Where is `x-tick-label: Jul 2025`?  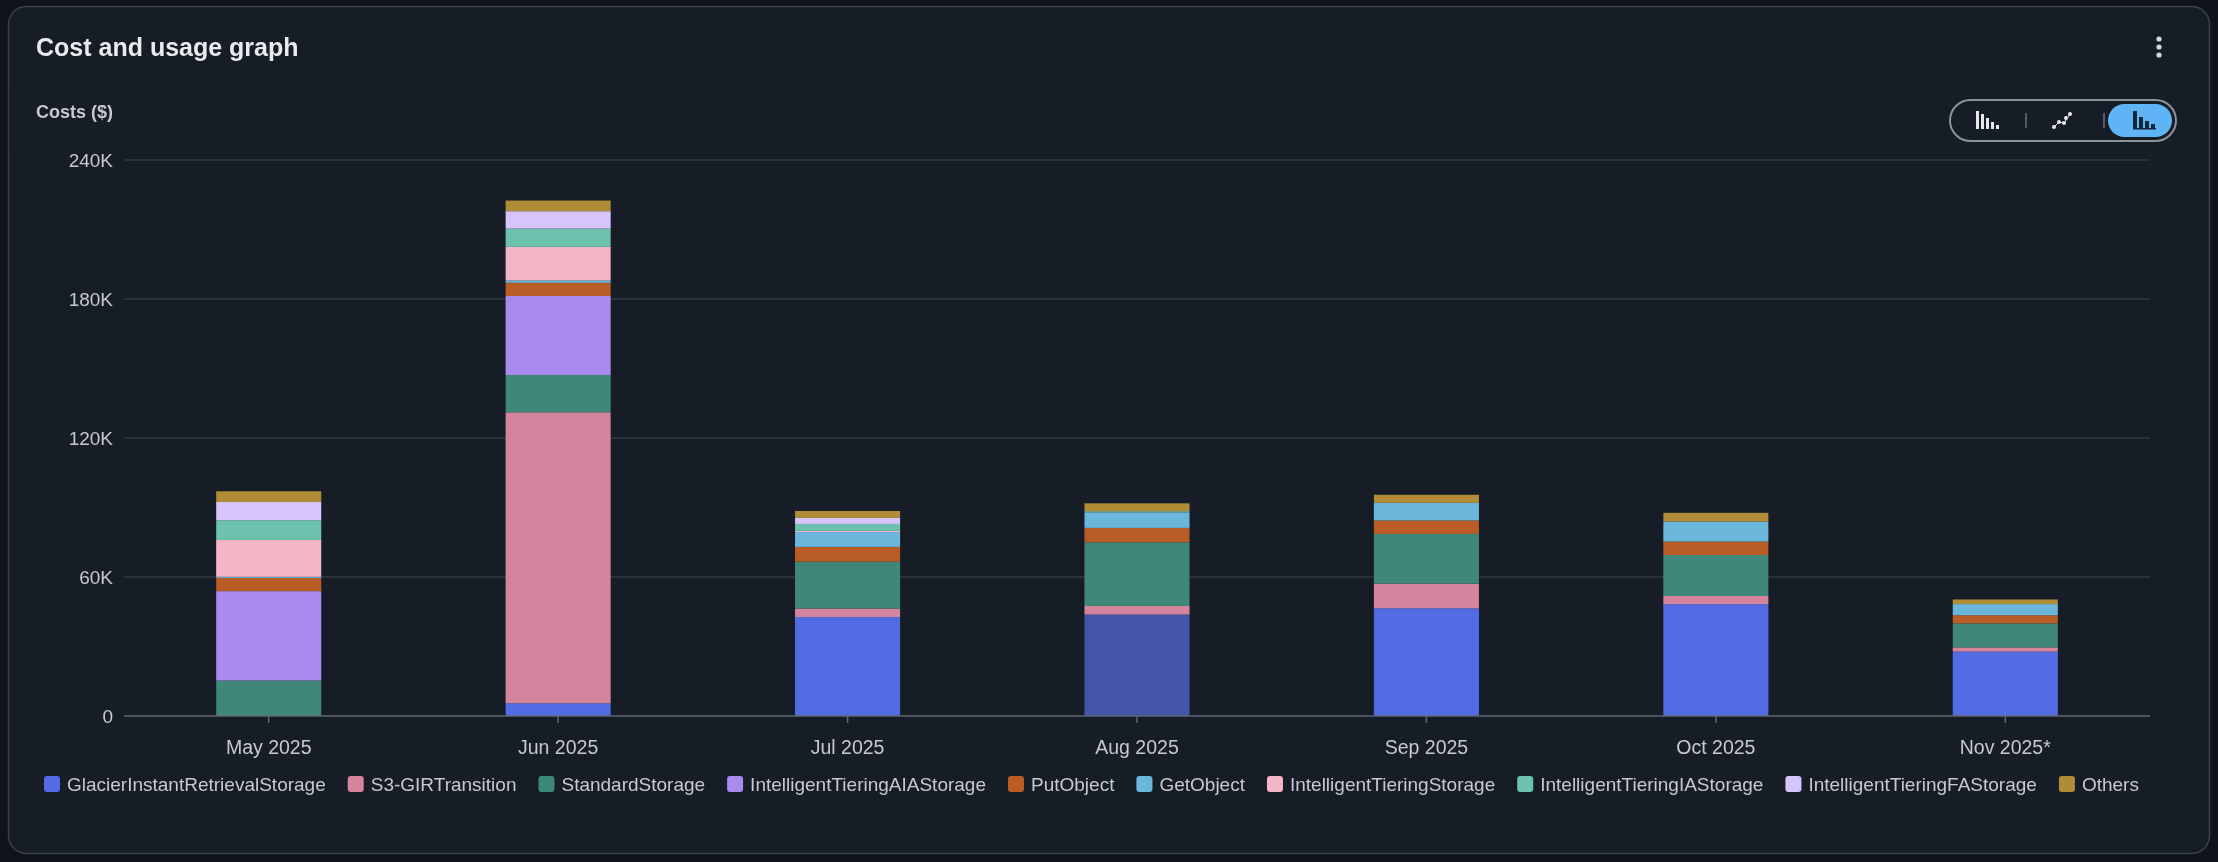 x-tick-label: Jul 2025 is located at coordinates (847, 747).